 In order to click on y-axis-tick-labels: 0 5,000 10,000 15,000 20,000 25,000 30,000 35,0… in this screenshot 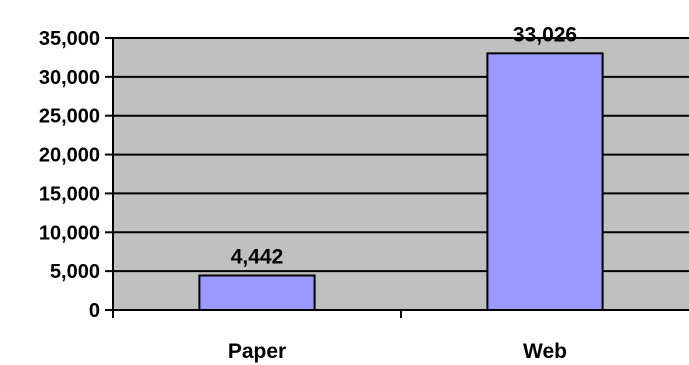, I will do `click(69, 175)`.